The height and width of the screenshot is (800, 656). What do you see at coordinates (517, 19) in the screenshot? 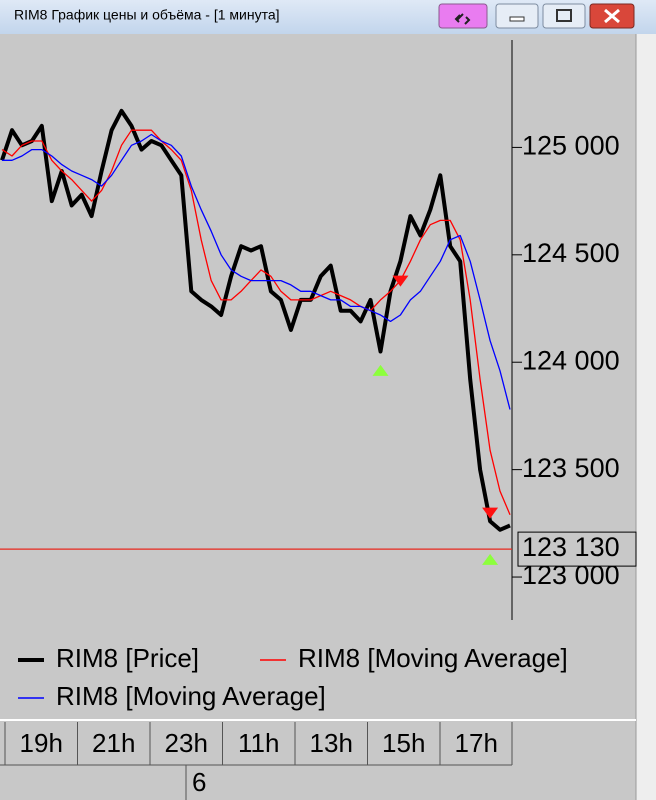
I see `minimize-icon` at bounding box center [517, 19].